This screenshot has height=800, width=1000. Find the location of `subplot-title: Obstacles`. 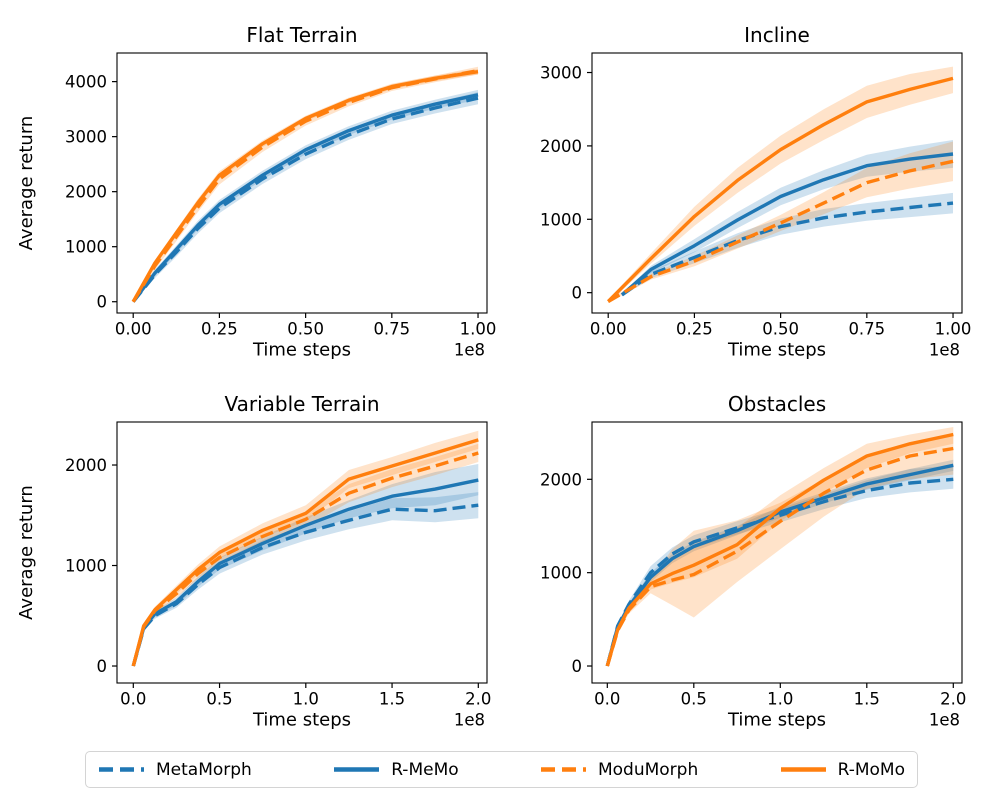

subplot-title: Obstacles is located at coordinates (777, 404).